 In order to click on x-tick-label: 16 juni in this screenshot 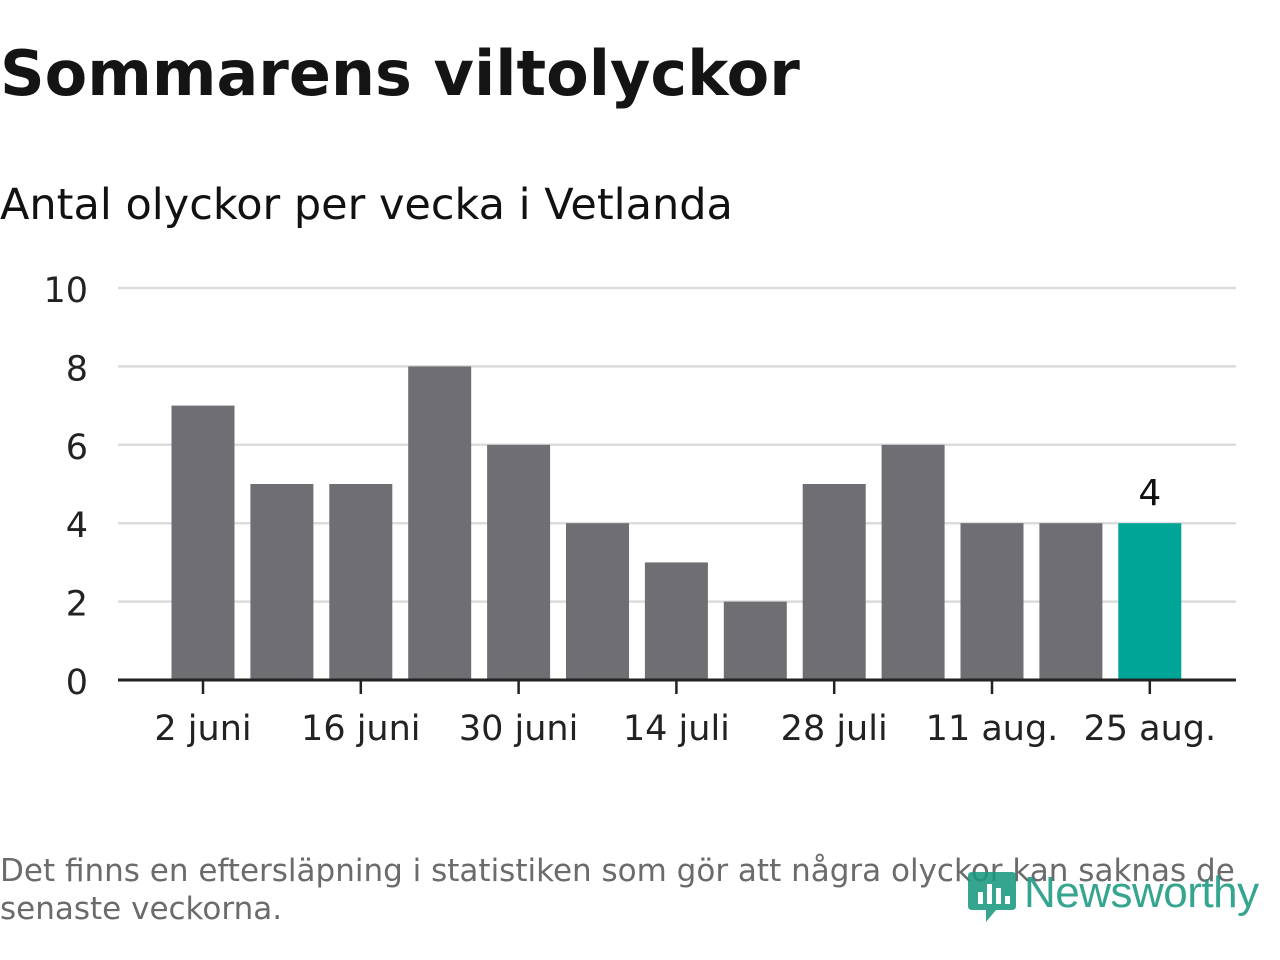, I will do `click(360, 729)`.